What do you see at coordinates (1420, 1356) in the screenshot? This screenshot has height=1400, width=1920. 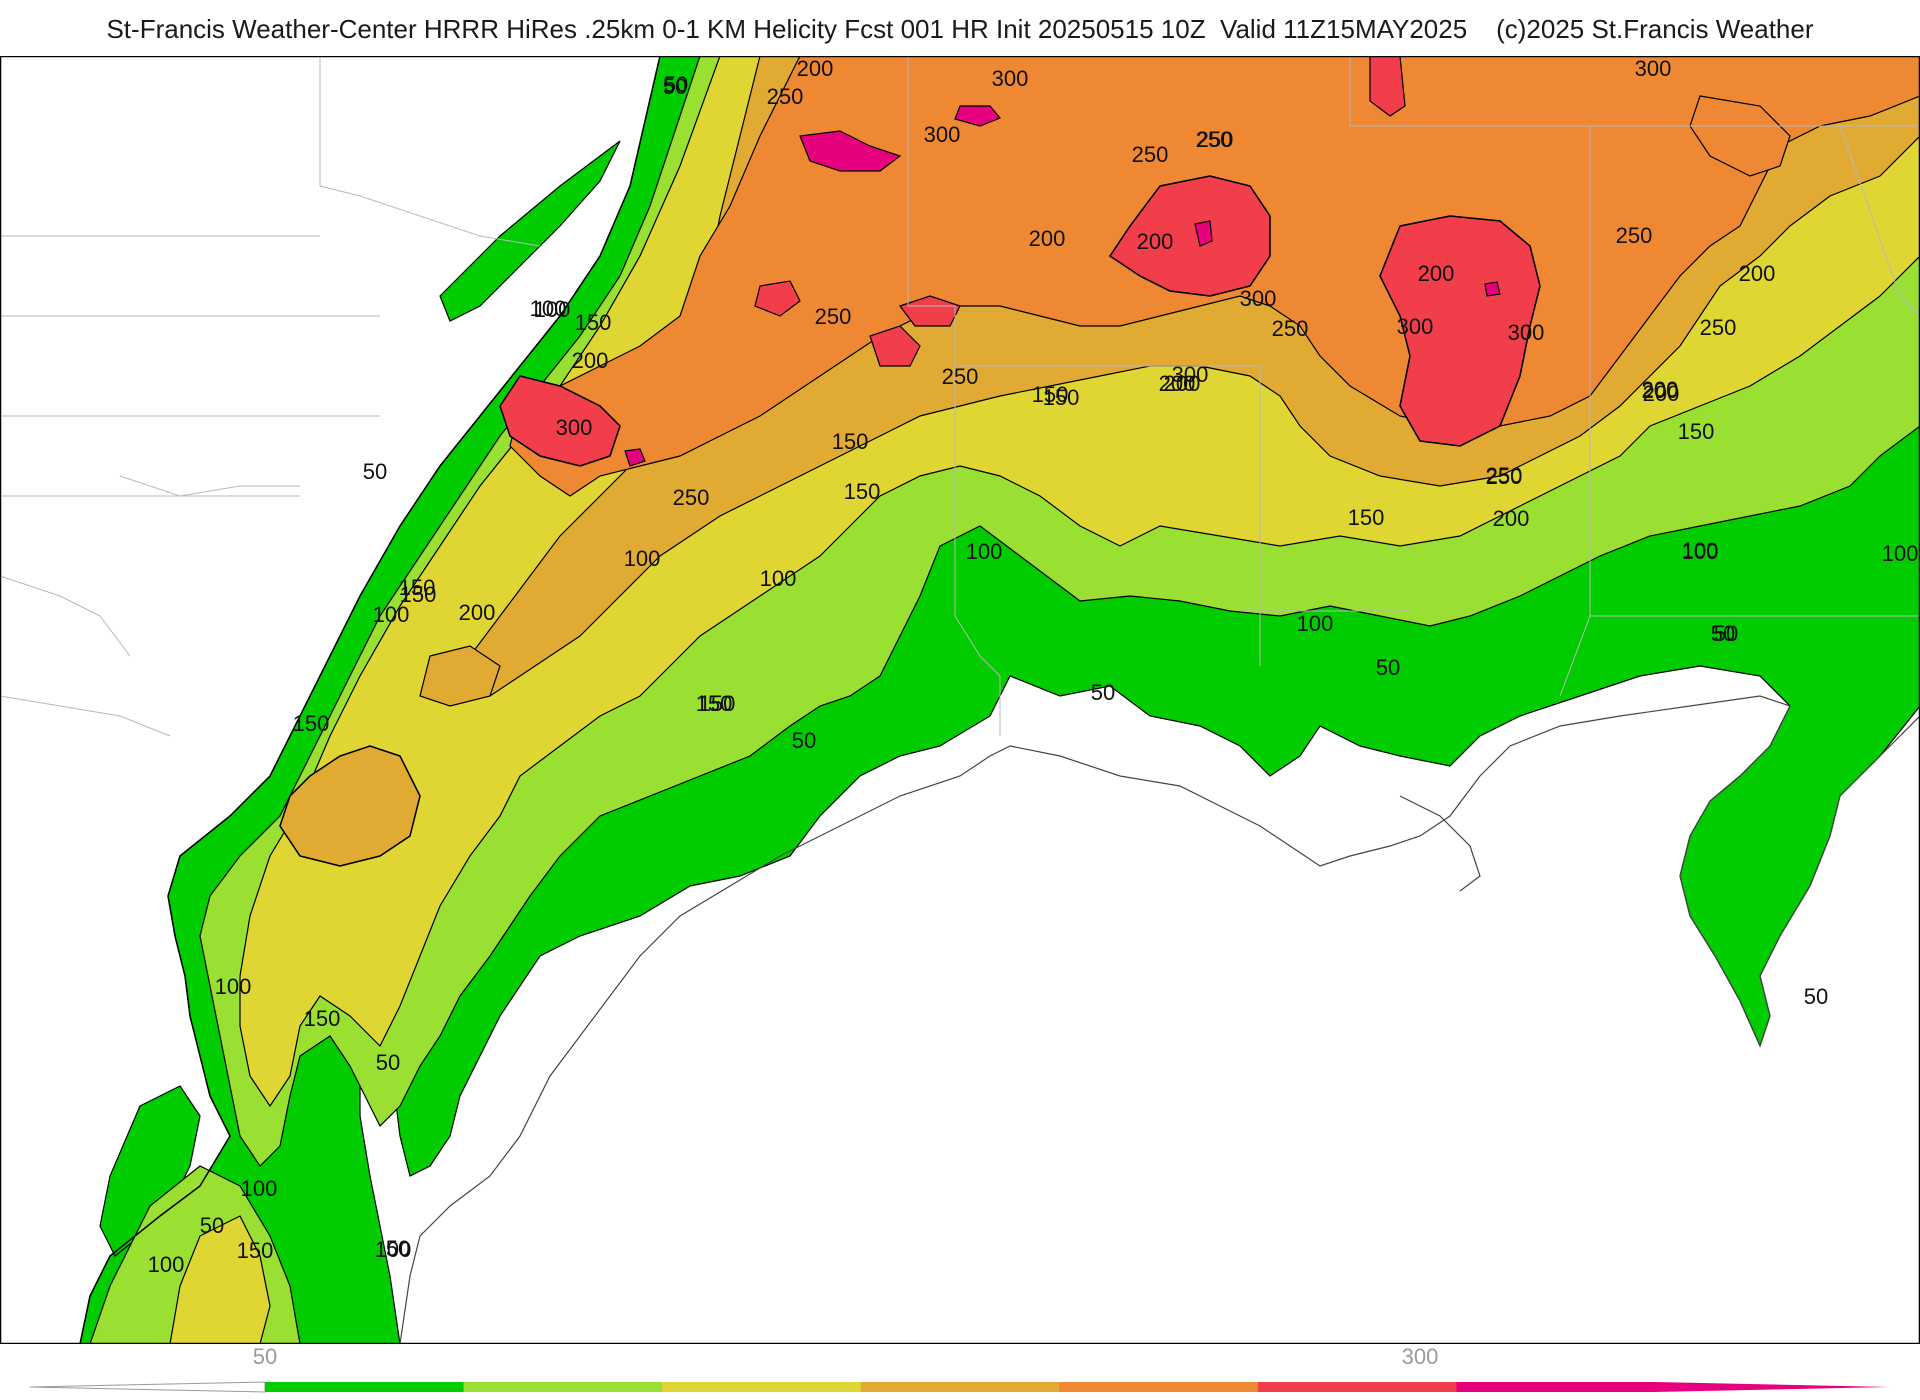 I see `colorbar-tick-300: 300` at bounding box center [1420, 1356].